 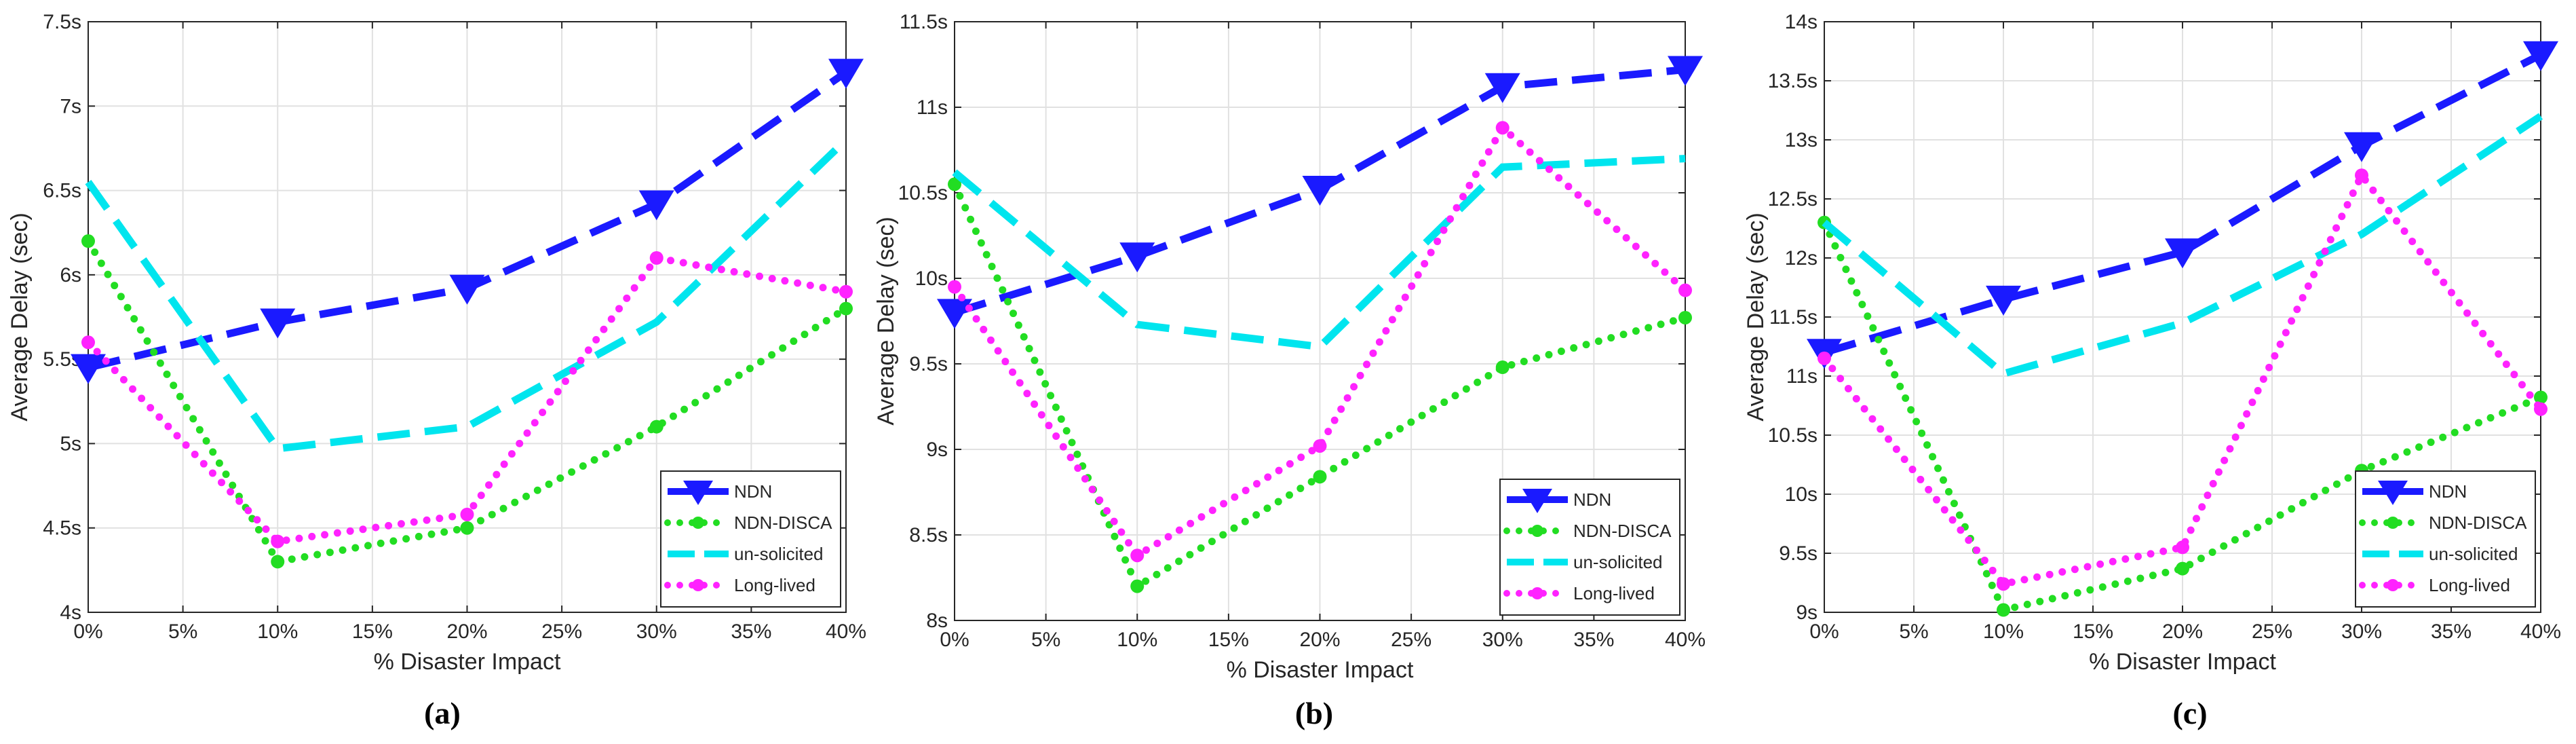 What do you see at coordinates (70, 106) in the screenshot?
I see `y-tick-label: 7s` at bounding box center [70, 106].